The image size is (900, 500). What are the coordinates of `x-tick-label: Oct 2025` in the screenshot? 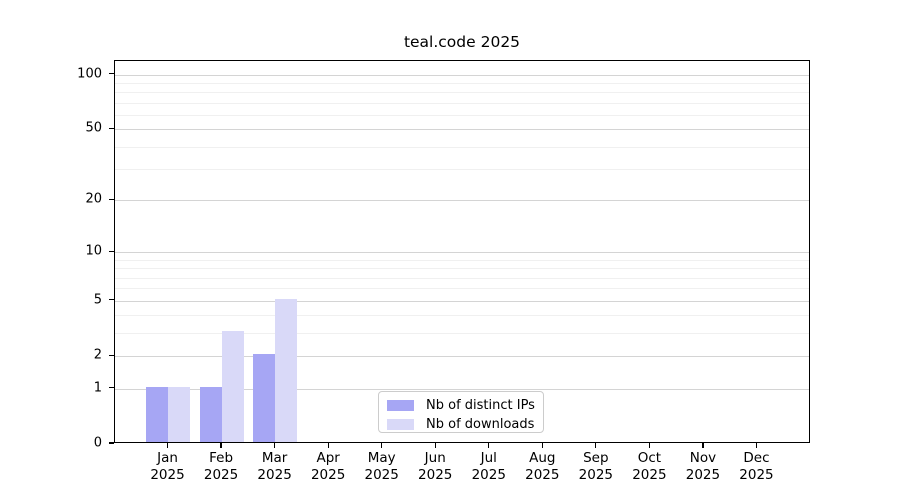 It's located at (649, 467).